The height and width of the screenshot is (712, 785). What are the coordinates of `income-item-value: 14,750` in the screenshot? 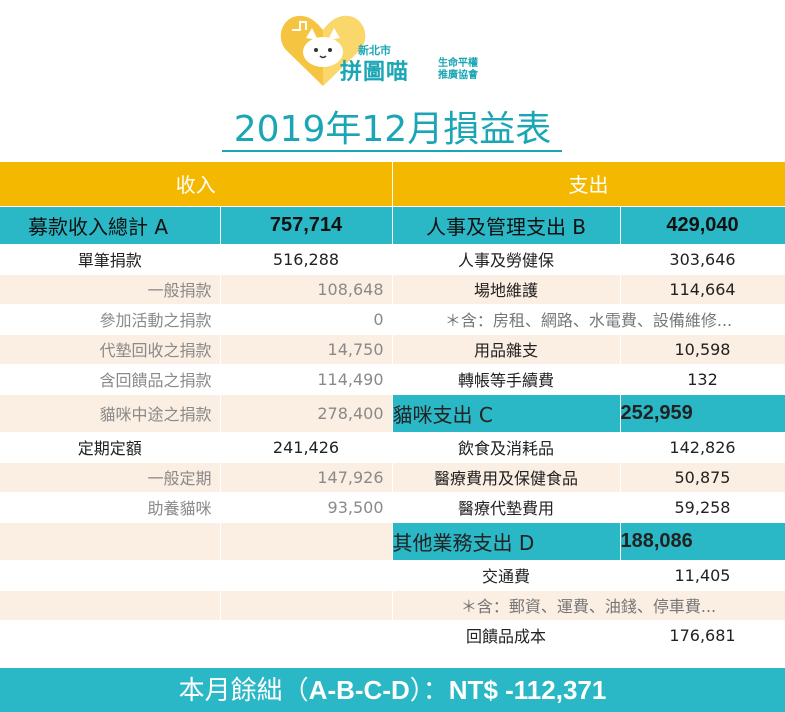 It's located at (306, 349).